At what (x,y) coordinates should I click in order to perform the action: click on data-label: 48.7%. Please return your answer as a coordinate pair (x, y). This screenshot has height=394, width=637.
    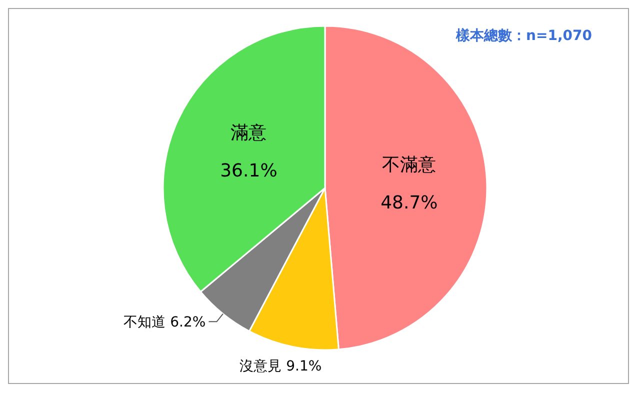
    Looking at the image, I should click on (409, 203).